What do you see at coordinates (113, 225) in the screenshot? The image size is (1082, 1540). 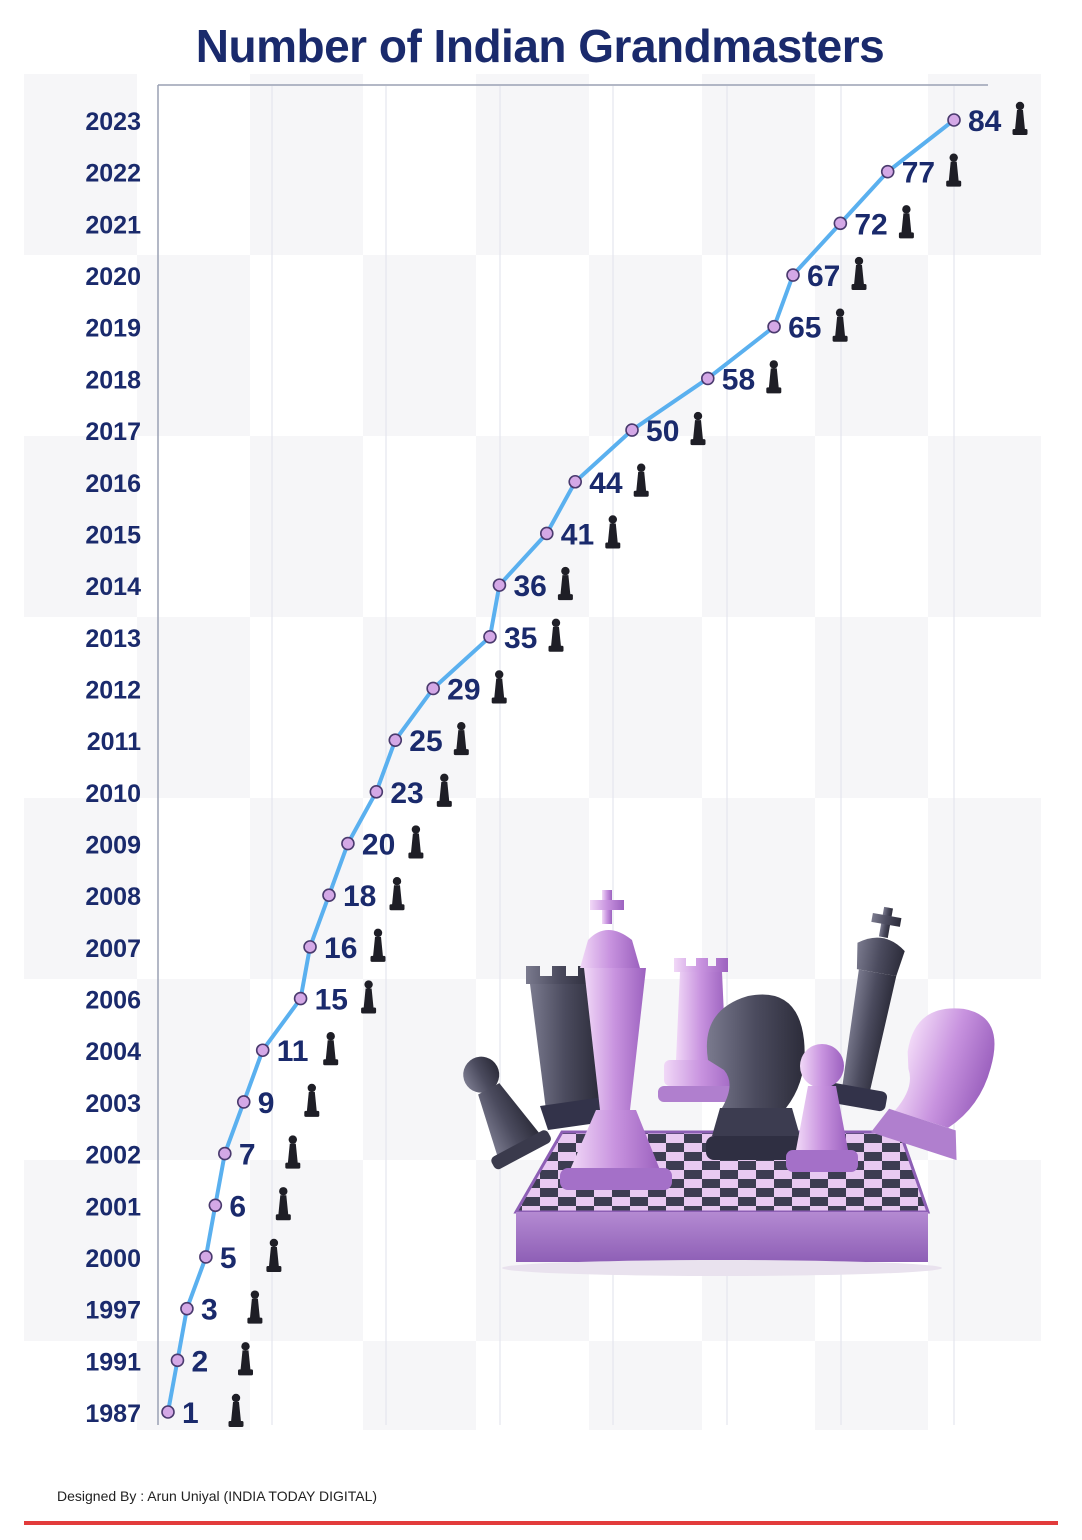 I see `year-label: 2021` at bounding box center [113, 225].